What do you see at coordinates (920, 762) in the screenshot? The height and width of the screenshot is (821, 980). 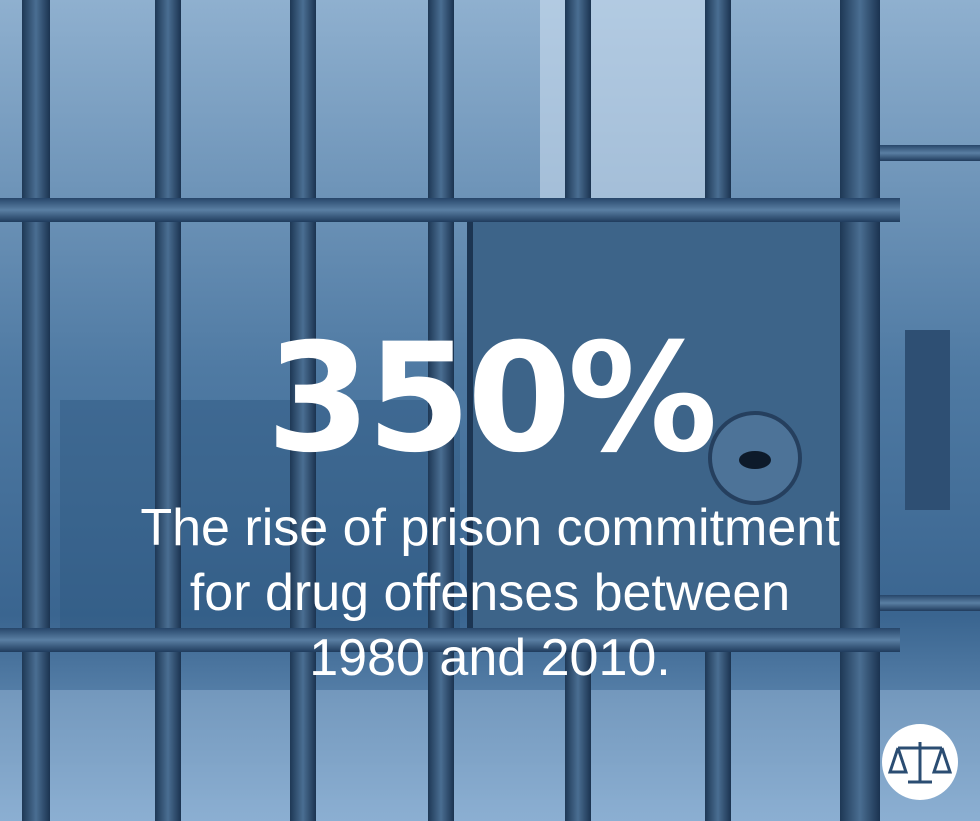 I see `logo` at bounding box center [920, 762].